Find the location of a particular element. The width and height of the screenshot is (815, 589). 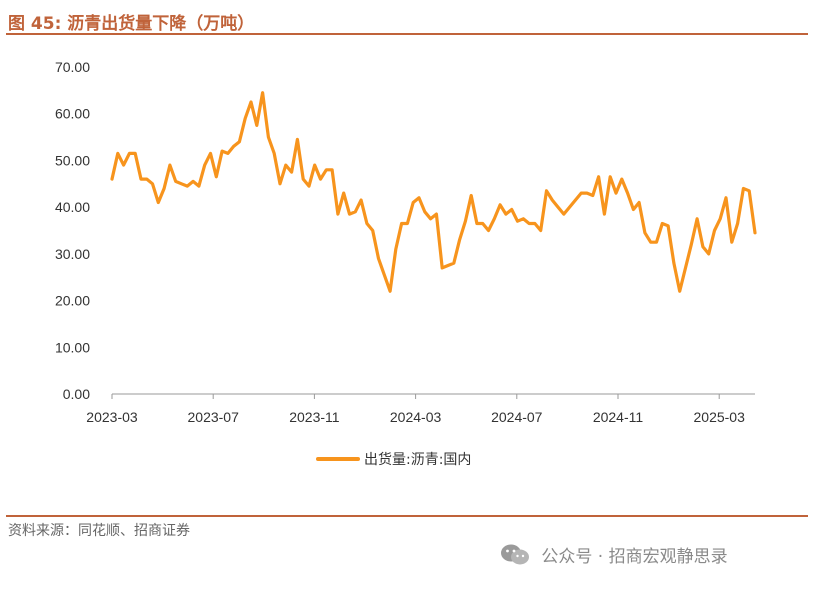

legend: 出货量:沥青:国内 is located at coordinates (393, 459).